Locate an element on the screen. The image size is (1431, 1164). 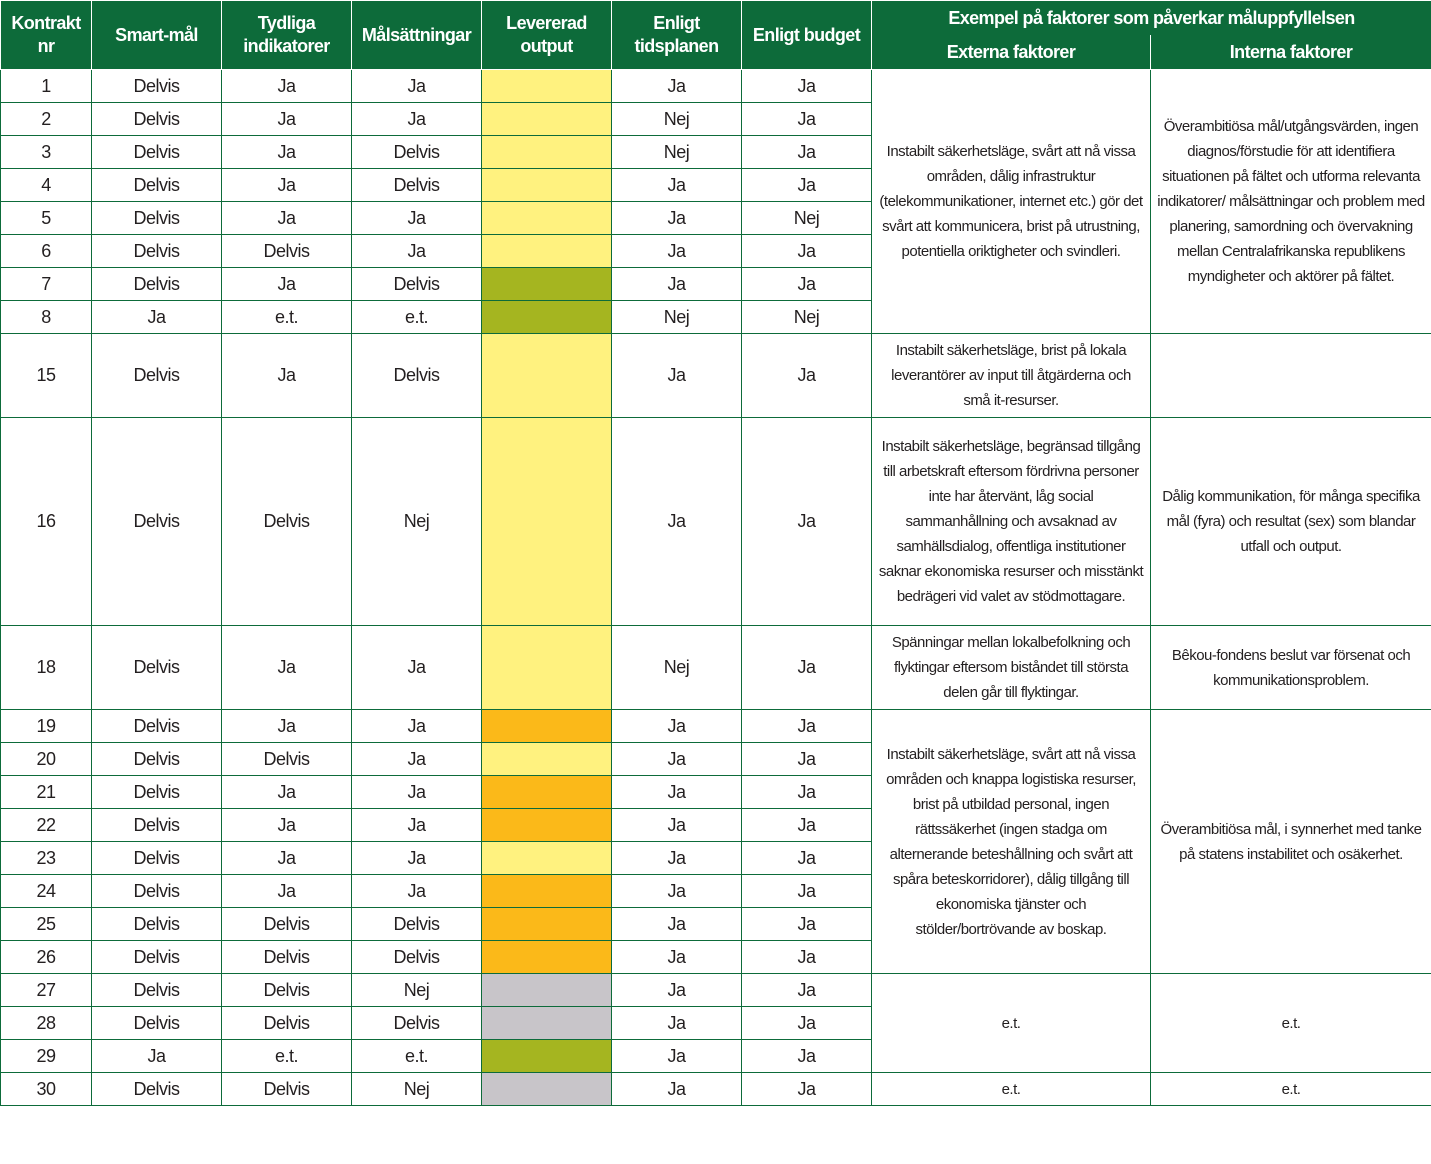
table-row: 2 Delvis Ja Ja Nej Ja is located at coordinates (715, 119).